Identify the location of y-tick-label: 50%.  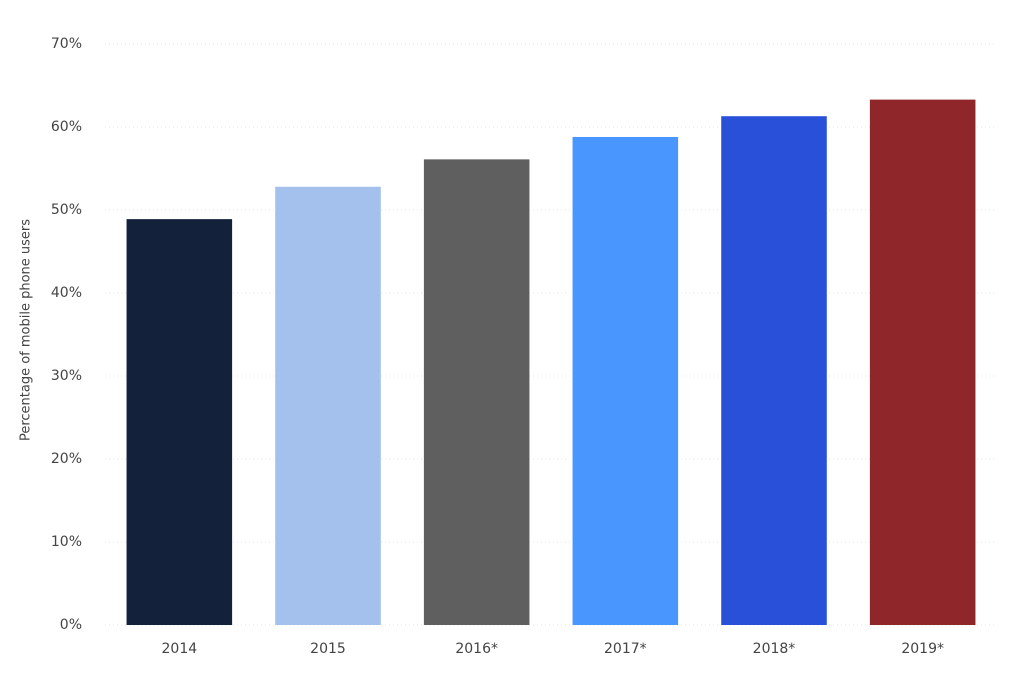
(66, 210).